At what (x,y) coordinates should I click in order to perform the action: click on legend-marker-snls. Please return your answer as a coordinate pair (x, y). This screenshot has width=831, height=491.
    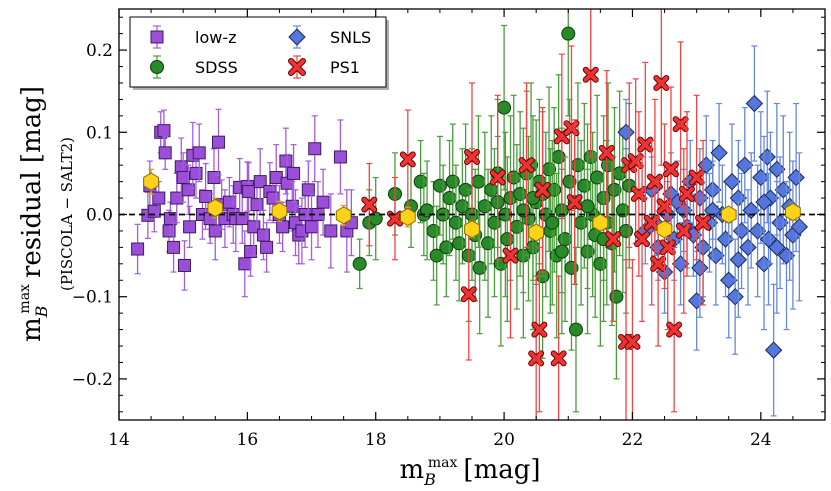
    Looking at the image, I should click on (297, 37).